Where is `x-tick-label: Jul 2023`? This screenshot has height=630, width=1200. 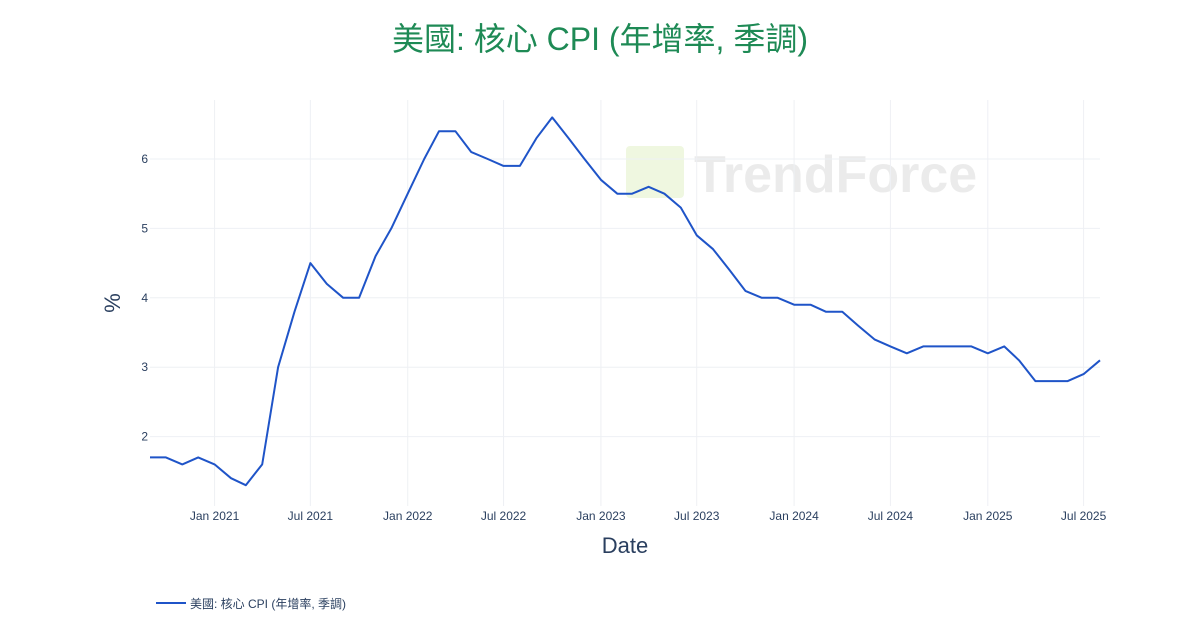
x-tick-label: Jul 2023 is located at coordinates (697, 516).